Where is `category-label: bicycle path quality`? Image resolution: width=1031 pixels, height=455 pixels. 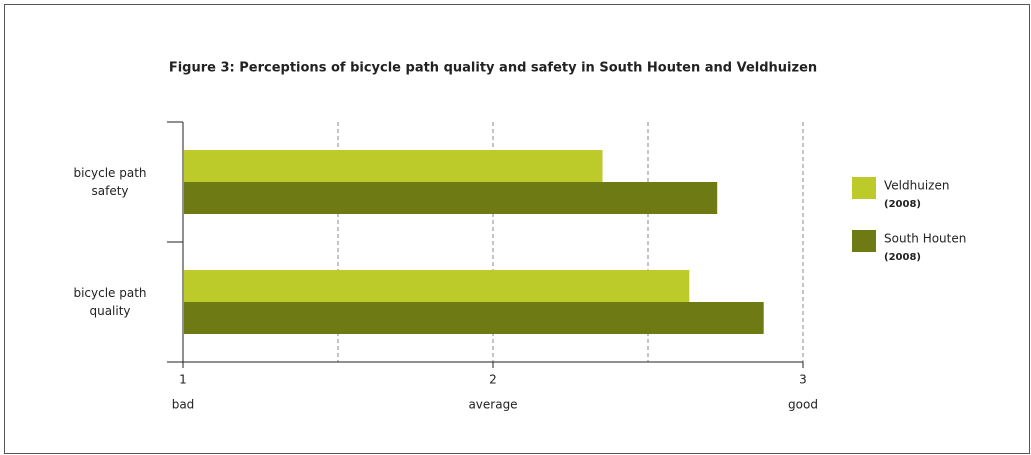
category-label: bicycle path quality is located at coordinates (110, 302).